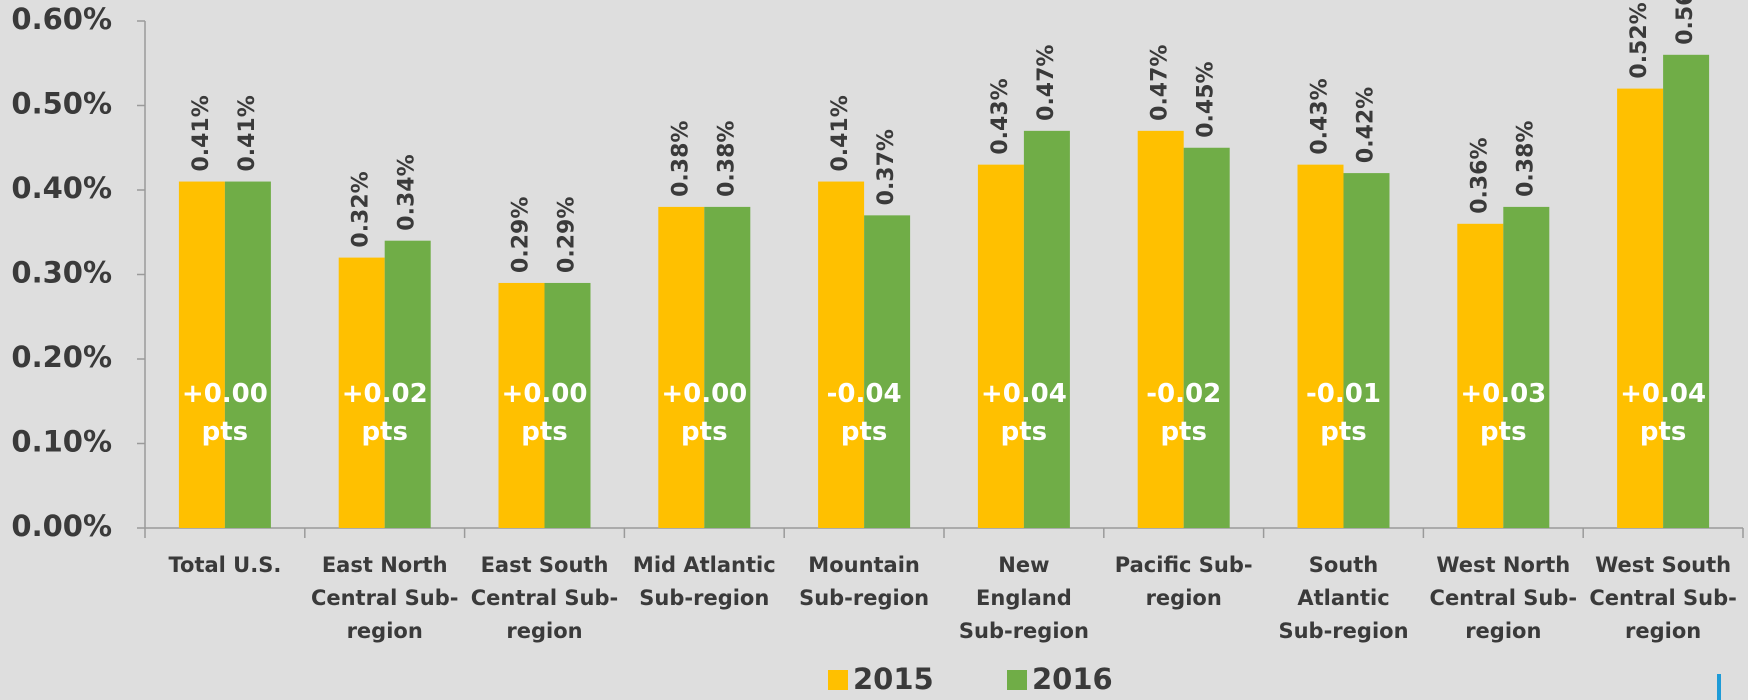 This screenshot has width=1748, height=700. I want to click on y-tick-label: 0.10%, so click(61, 442).